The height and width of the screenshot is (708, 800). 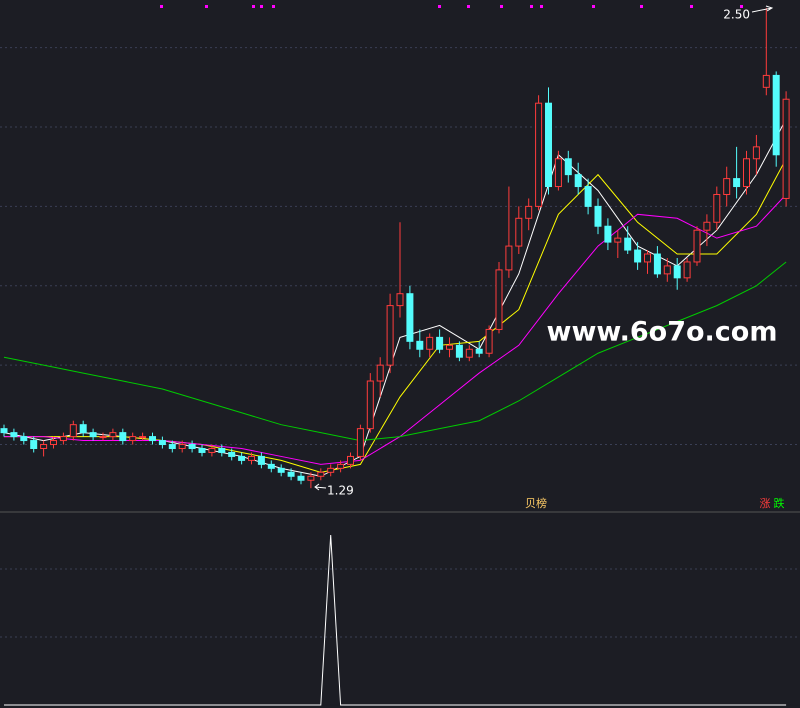 I want to click on top-markers, so click(x=451, y=6).